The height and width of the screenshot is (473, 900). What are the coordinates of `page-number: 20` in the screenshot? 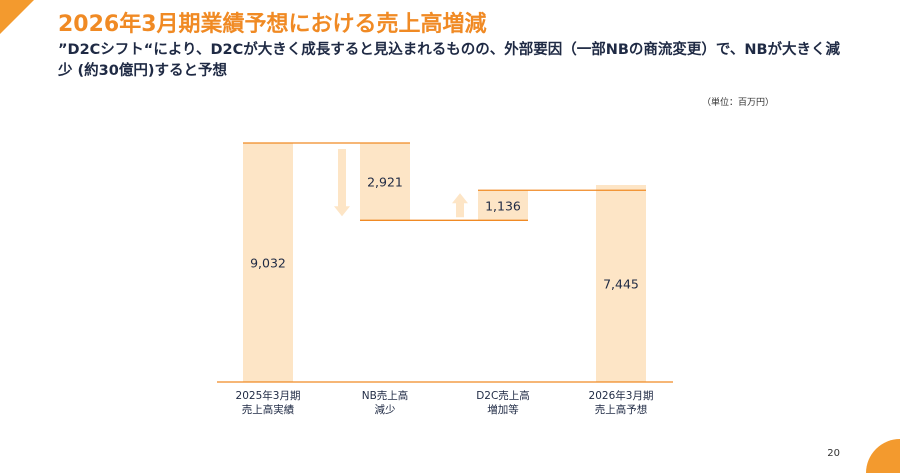 It's located at (833, 453).